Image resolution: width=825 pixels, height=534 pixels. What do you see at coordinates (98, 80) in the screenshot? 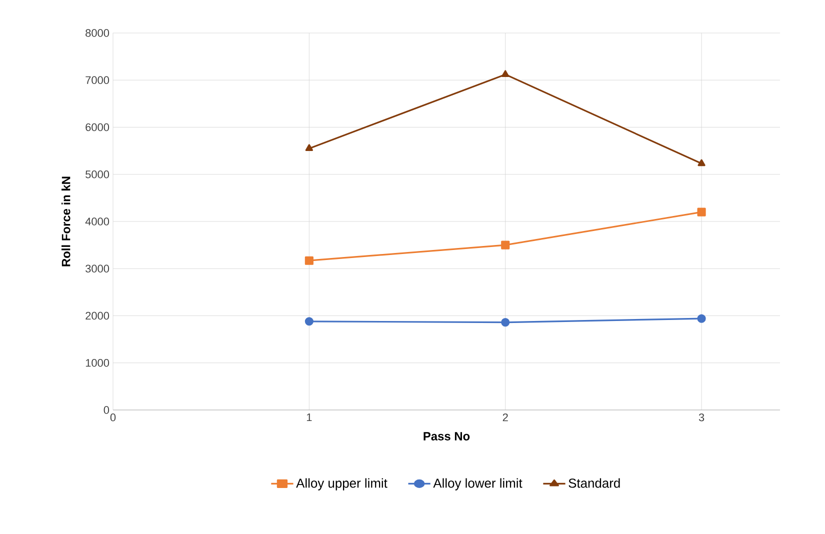
I see `y-tick-label: 7000` at bounding box center [98, 80].